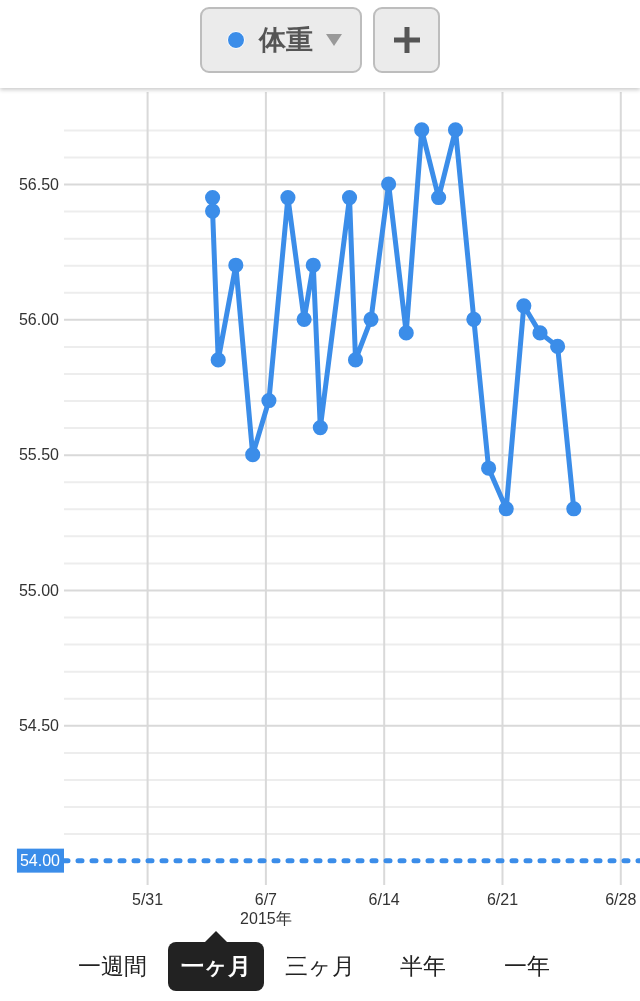 The image size is (640, 1001). I want to click on y-tick-label: 55.00, so click(39, 590).